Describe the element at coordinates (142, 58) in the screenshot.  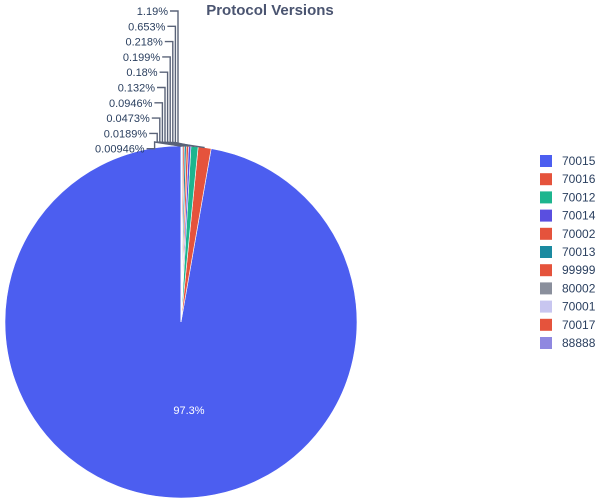
I see `slice-label-70002: 0.199%` at that location.